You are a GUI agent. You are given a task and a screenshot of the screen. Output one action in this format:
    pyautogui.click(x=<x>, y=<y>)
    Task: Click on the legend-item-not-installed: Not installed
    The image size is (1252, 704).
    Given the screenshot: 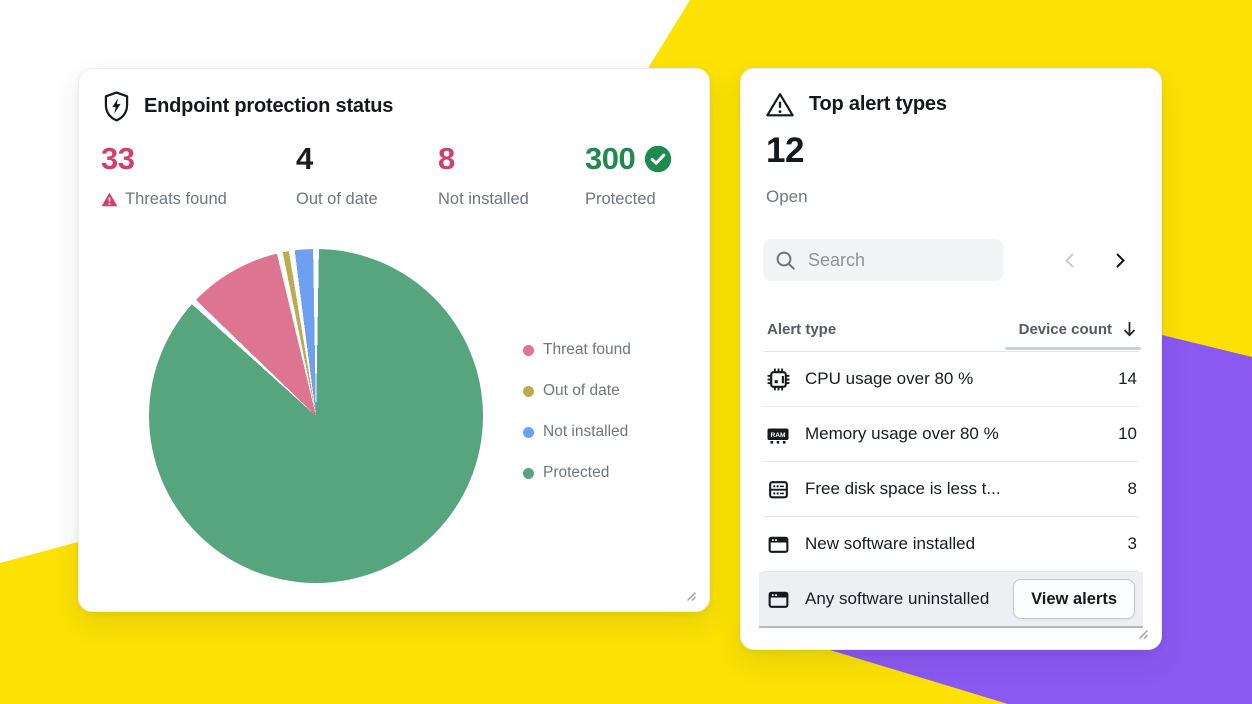 What is the action you would take?
    pyautogui.click(x=577, y=432)
    